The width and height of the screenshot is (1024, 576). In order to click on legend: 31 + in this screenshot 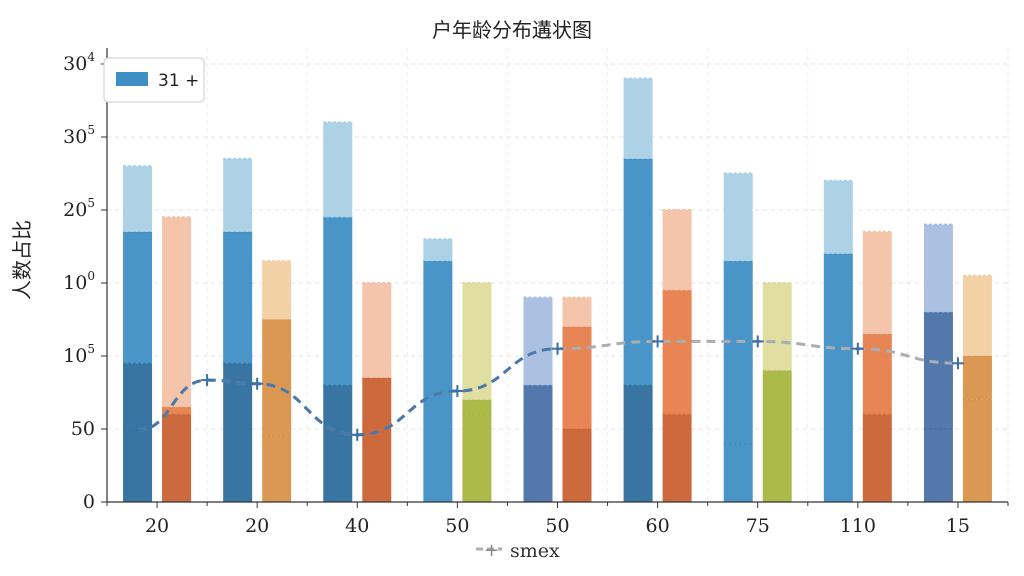, I will do `click(154, 80)`.